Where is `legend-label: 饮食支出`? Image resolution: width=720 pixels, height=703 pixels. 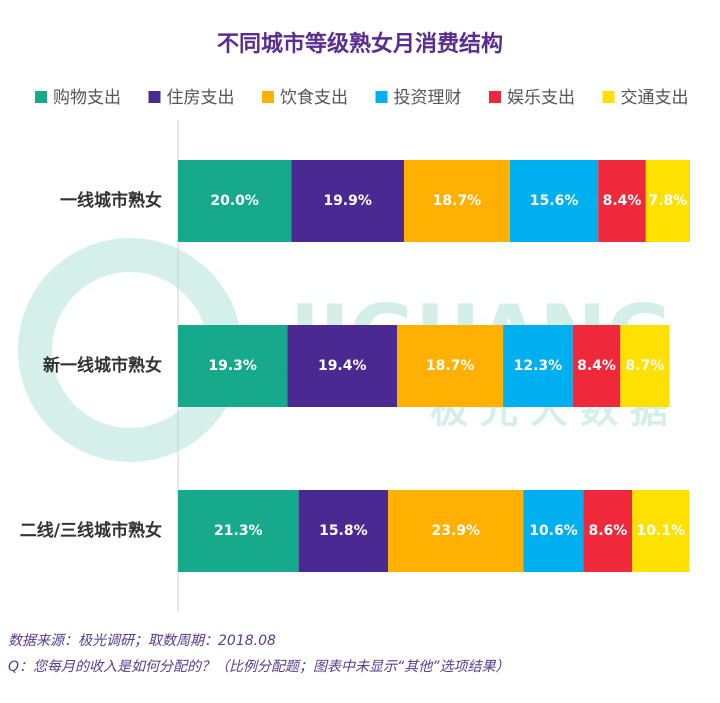
legend-label: 饮食支出 is located at coordinates (314, 98).